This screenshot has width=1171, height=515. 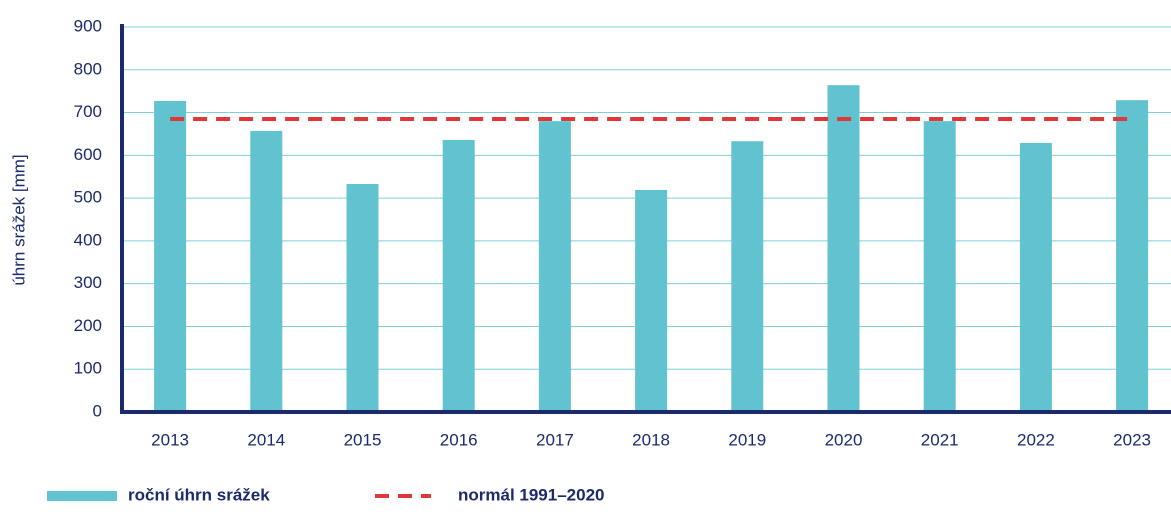 What do you see at coordinates (88, 111) in the screenshot?
I see `y-tick-label: 700` at bounding box center [88, 111].